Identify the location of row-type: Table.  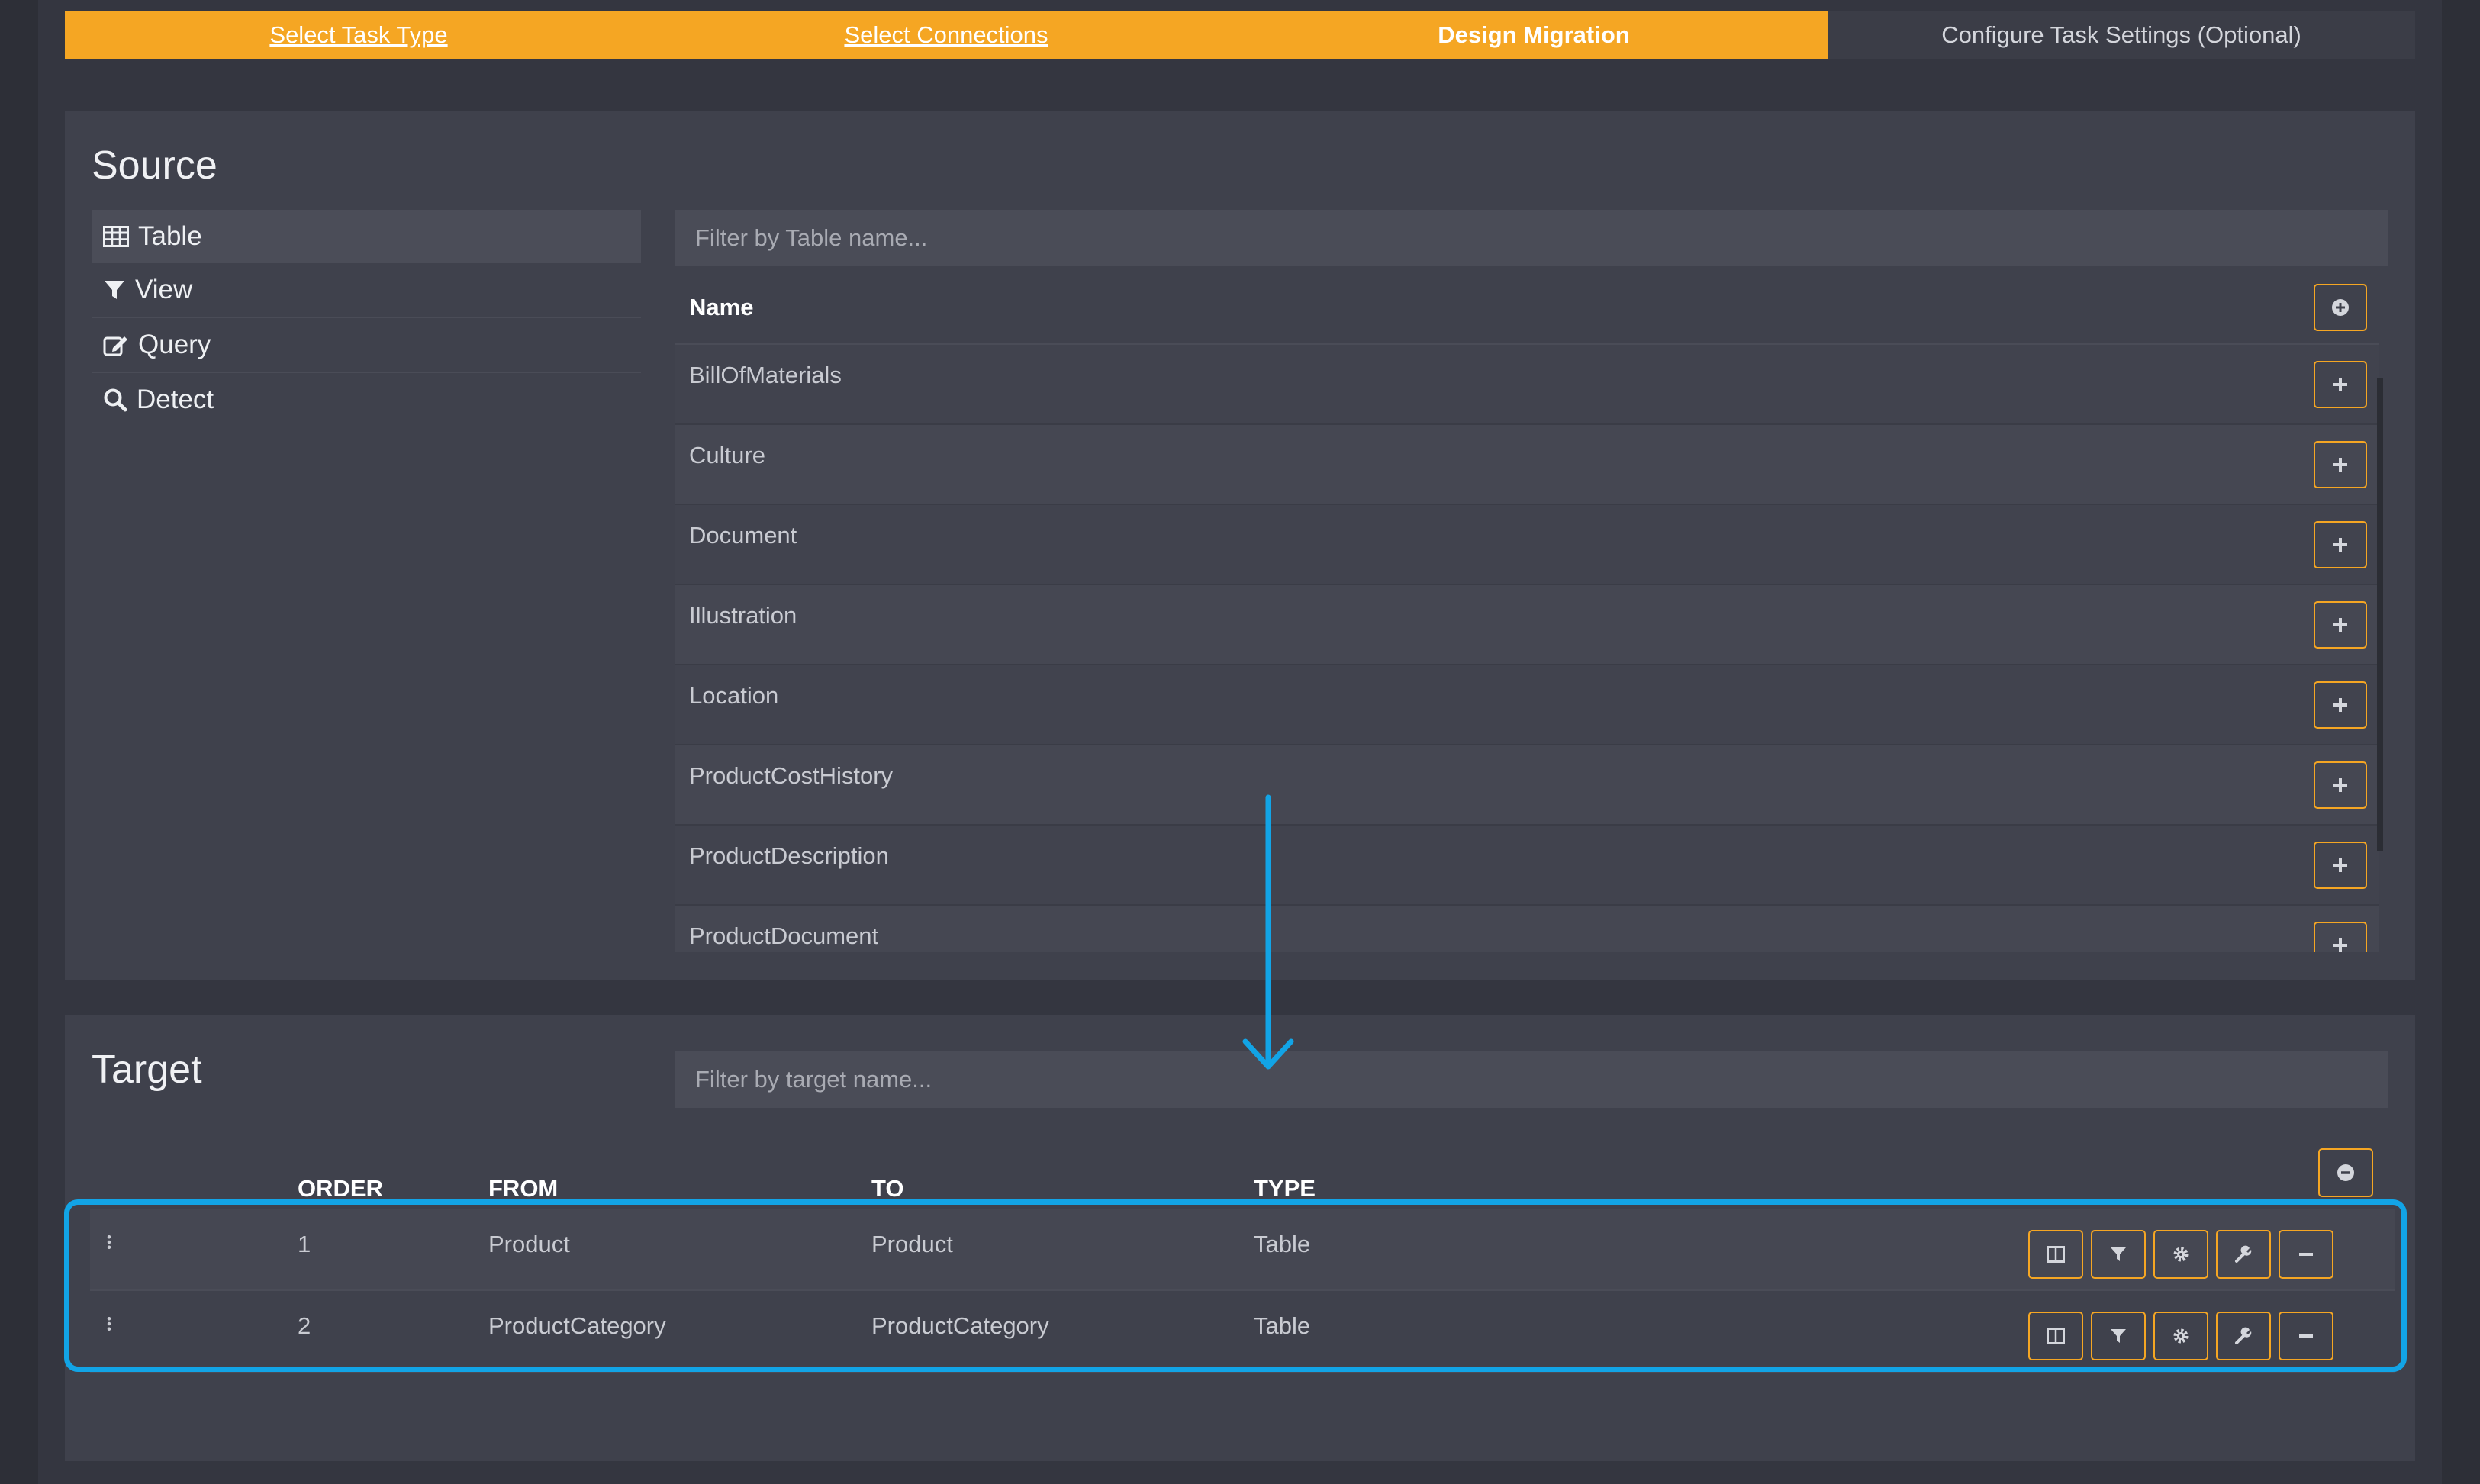
(1282, 1325).